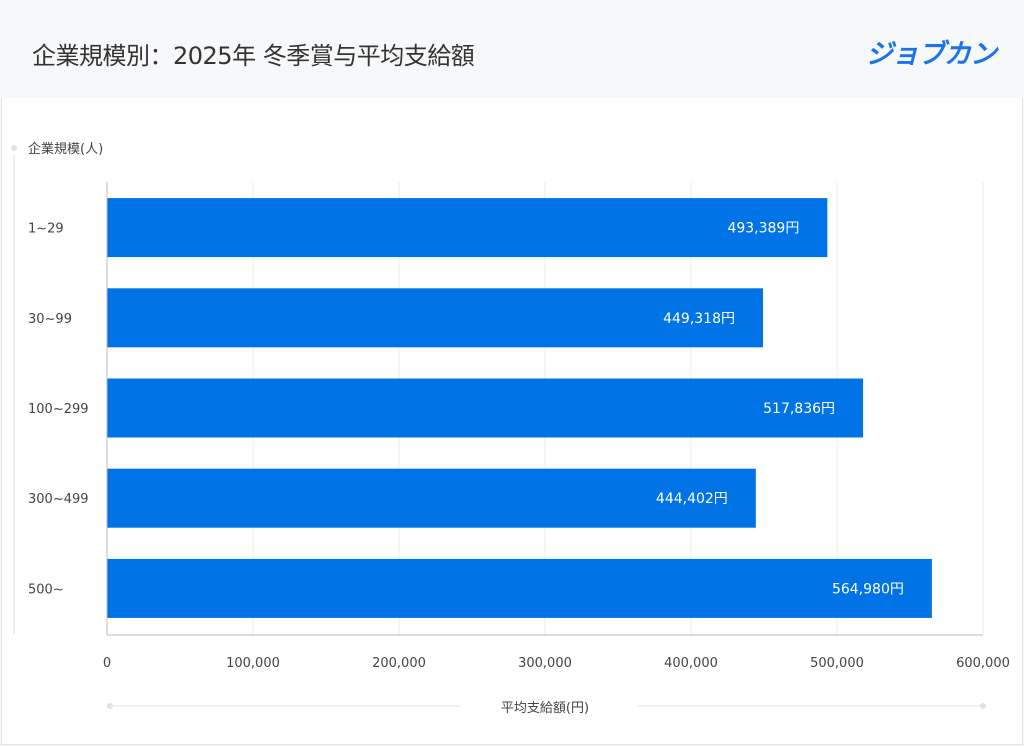 This screenshot has height=746, width=1024. I want to click on y-category-label: 300~499, so click(58, 499).